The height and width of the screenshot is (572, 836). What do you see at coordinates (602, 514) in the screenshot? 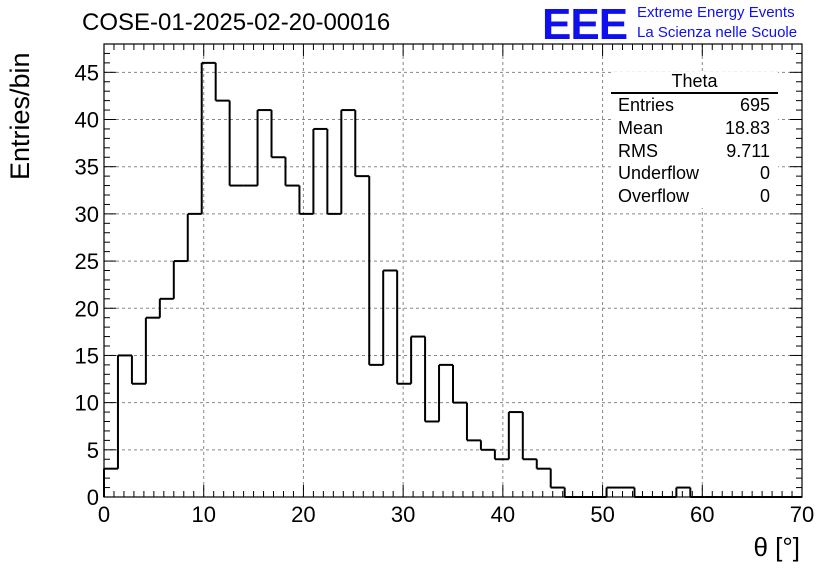
I see `x-tick-label: 50` at bounding box center [602, 514].